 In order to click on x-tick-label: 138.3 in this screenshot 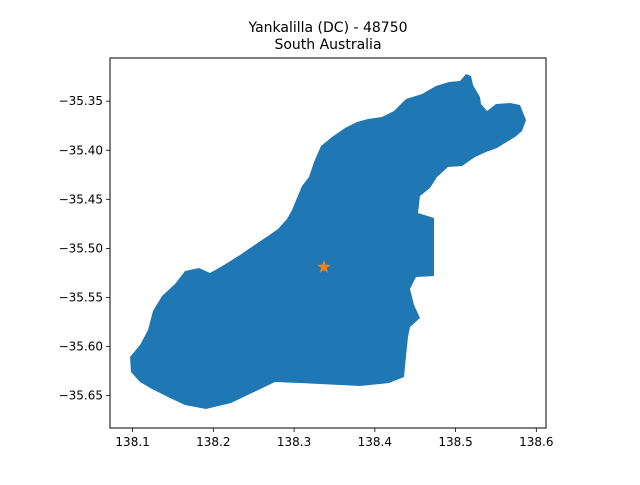, I will do `click(294, 442)`.